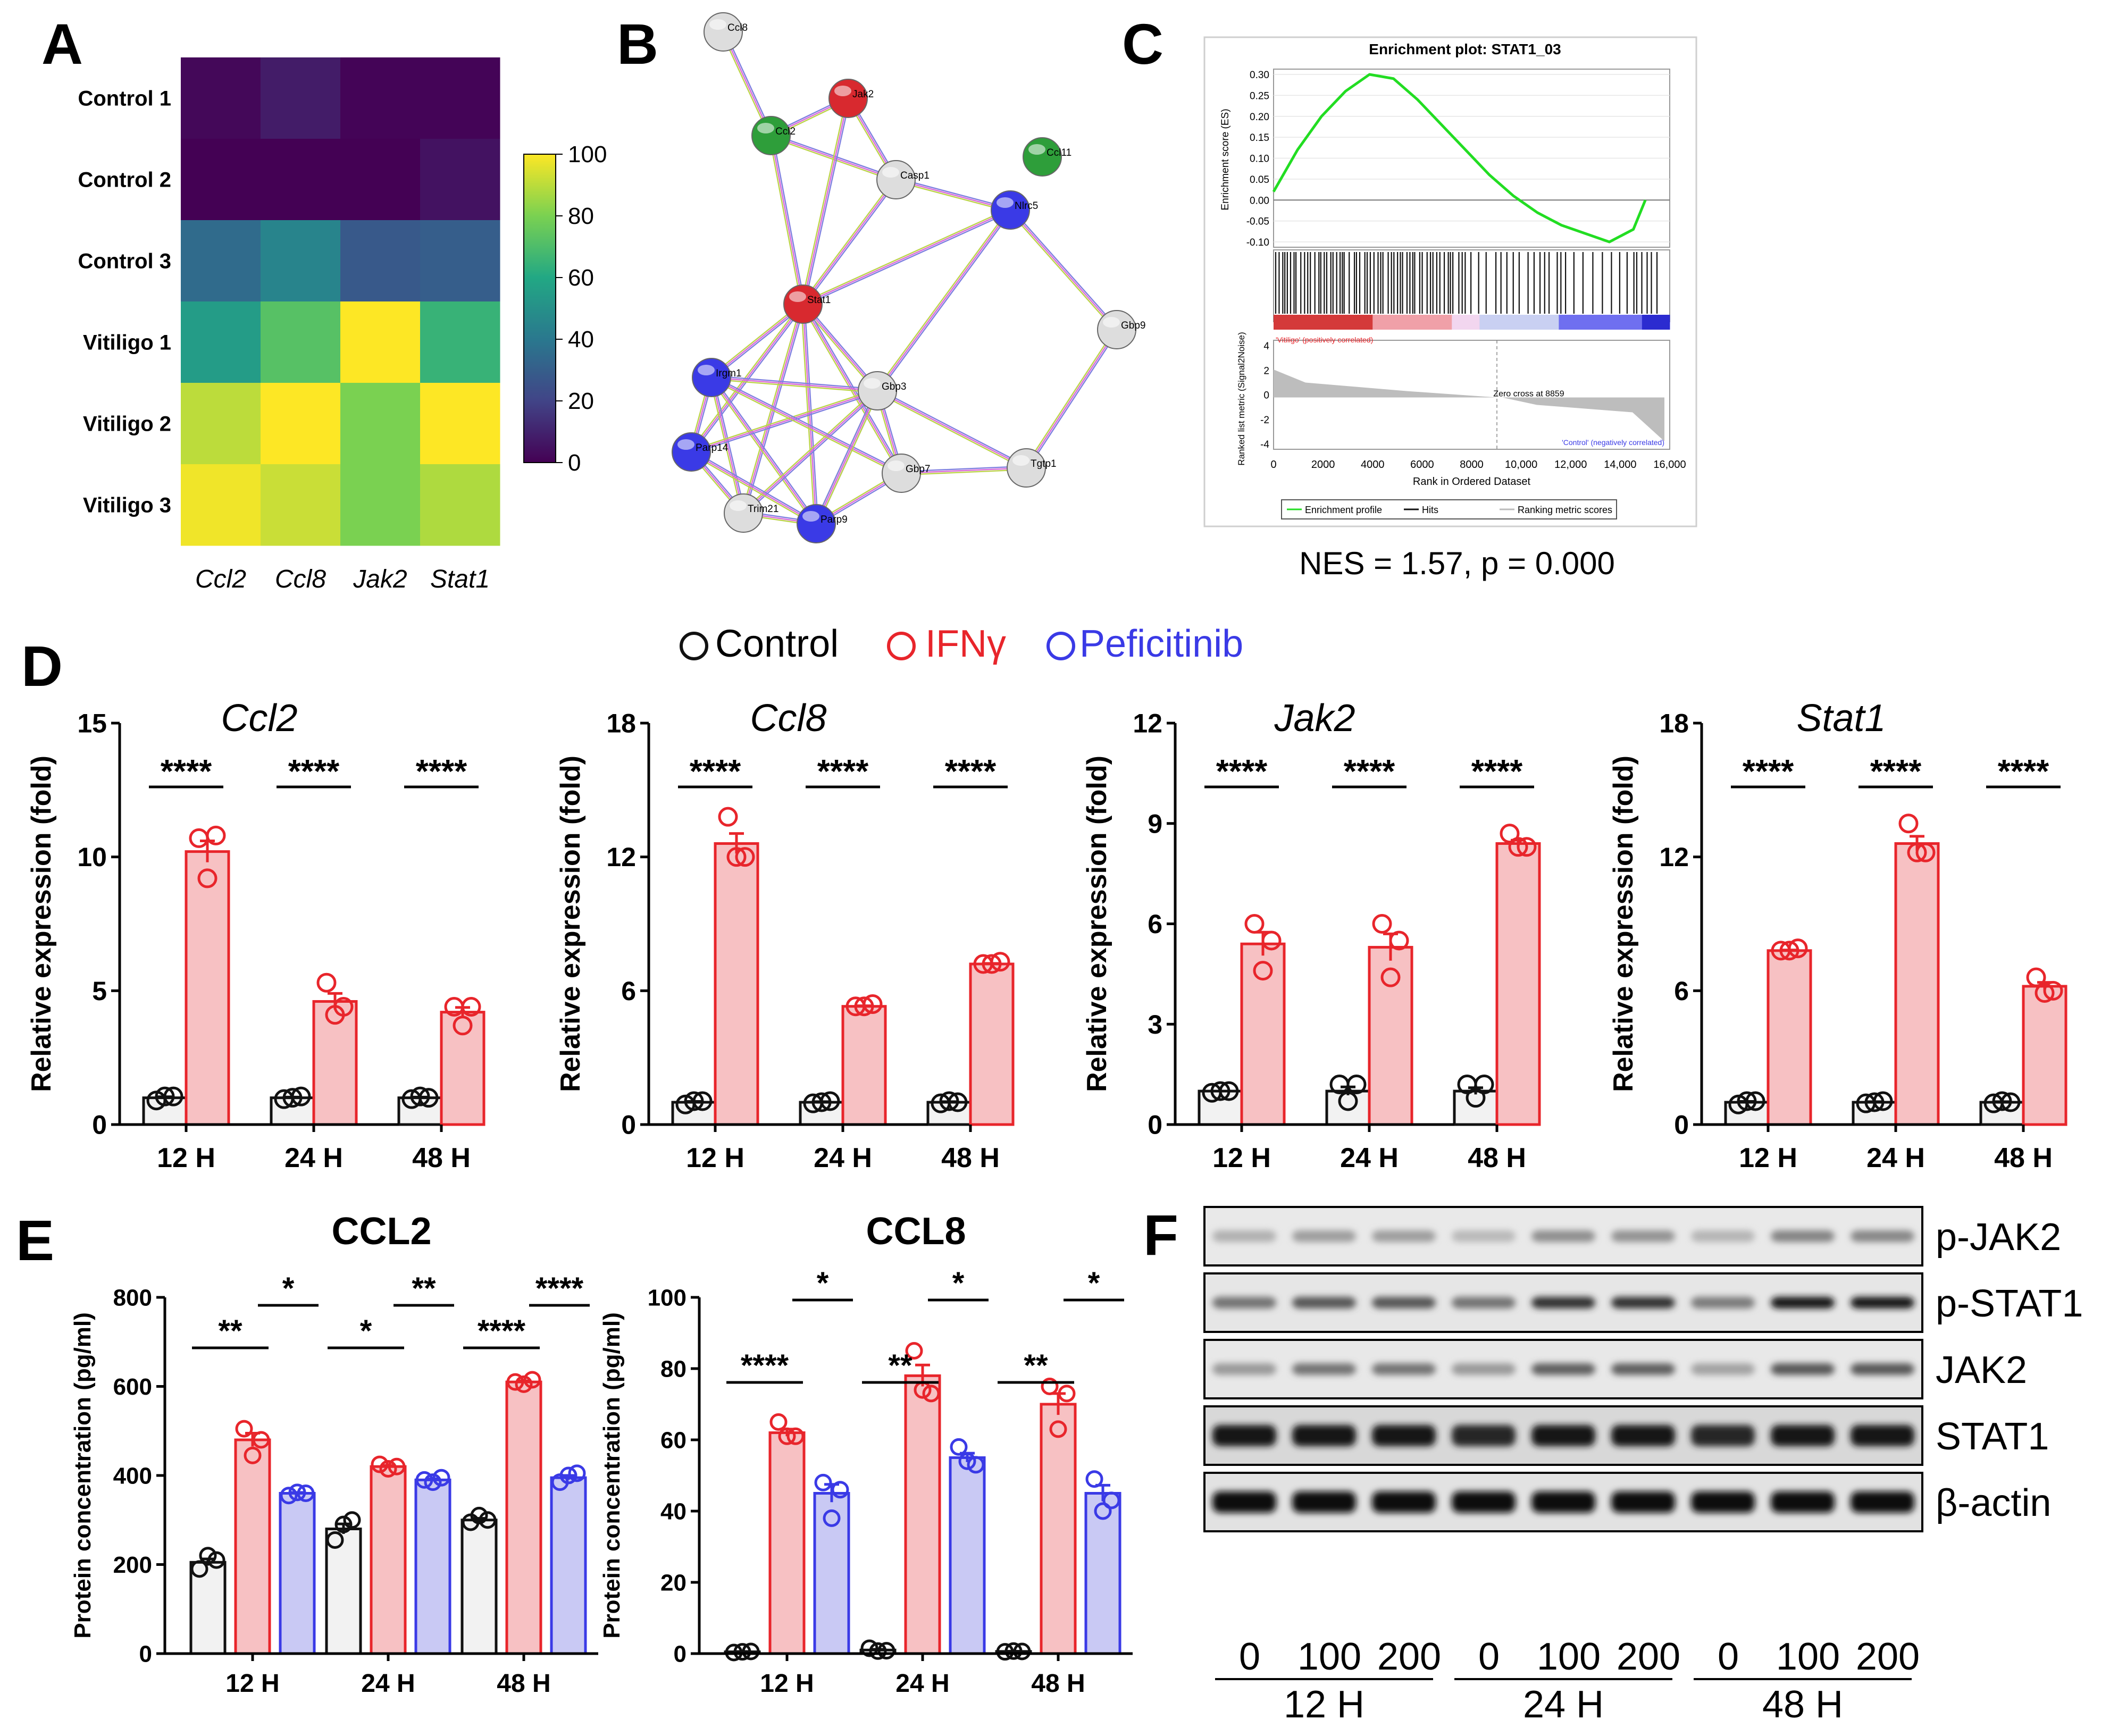 The height and width of the screenshot is (1736, 2118). What do you see at coordinates (1259, 200) in the screenshot?
I see `gsea-ytick-label: 0.00` at bounding box center [1259, 200].